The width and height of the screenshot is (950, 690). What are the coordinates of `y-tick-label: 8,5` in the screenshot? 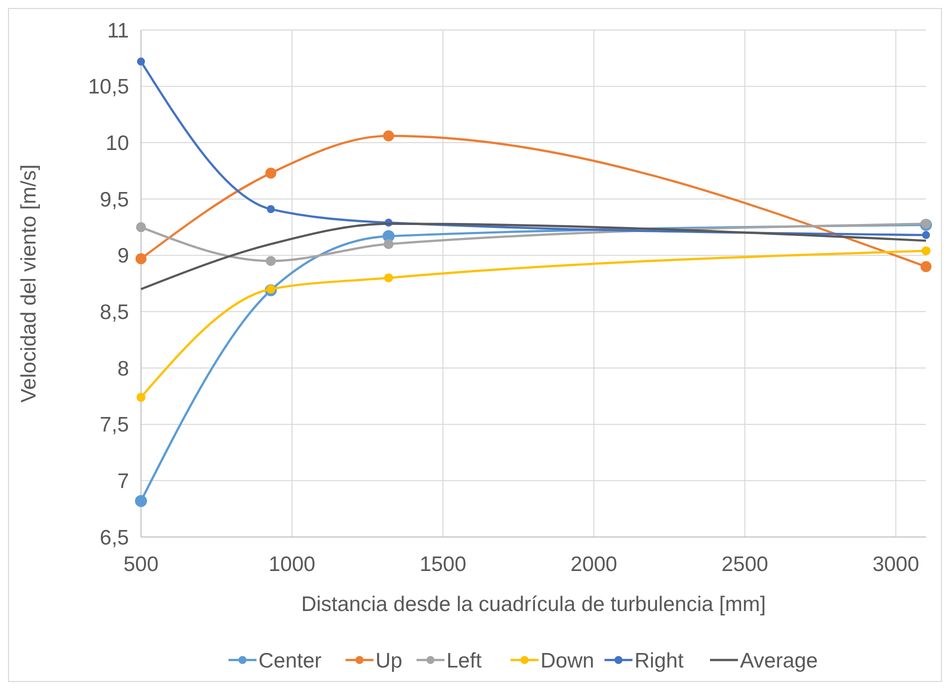 It's located at (114, 312).